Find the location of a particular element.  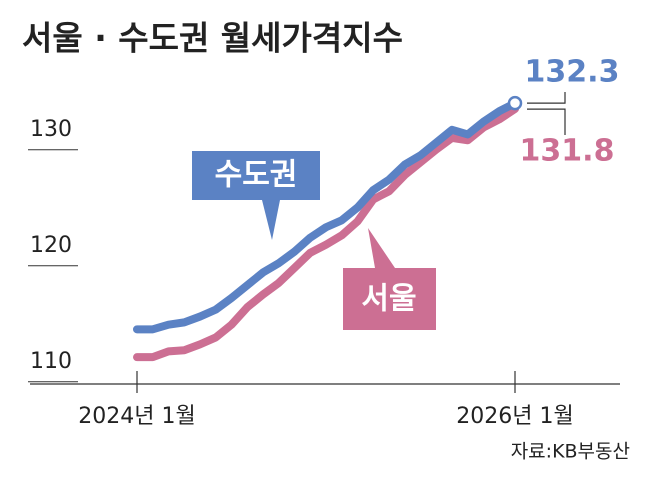

end-value-label: 132.3 is located at coordinates (572, 72).